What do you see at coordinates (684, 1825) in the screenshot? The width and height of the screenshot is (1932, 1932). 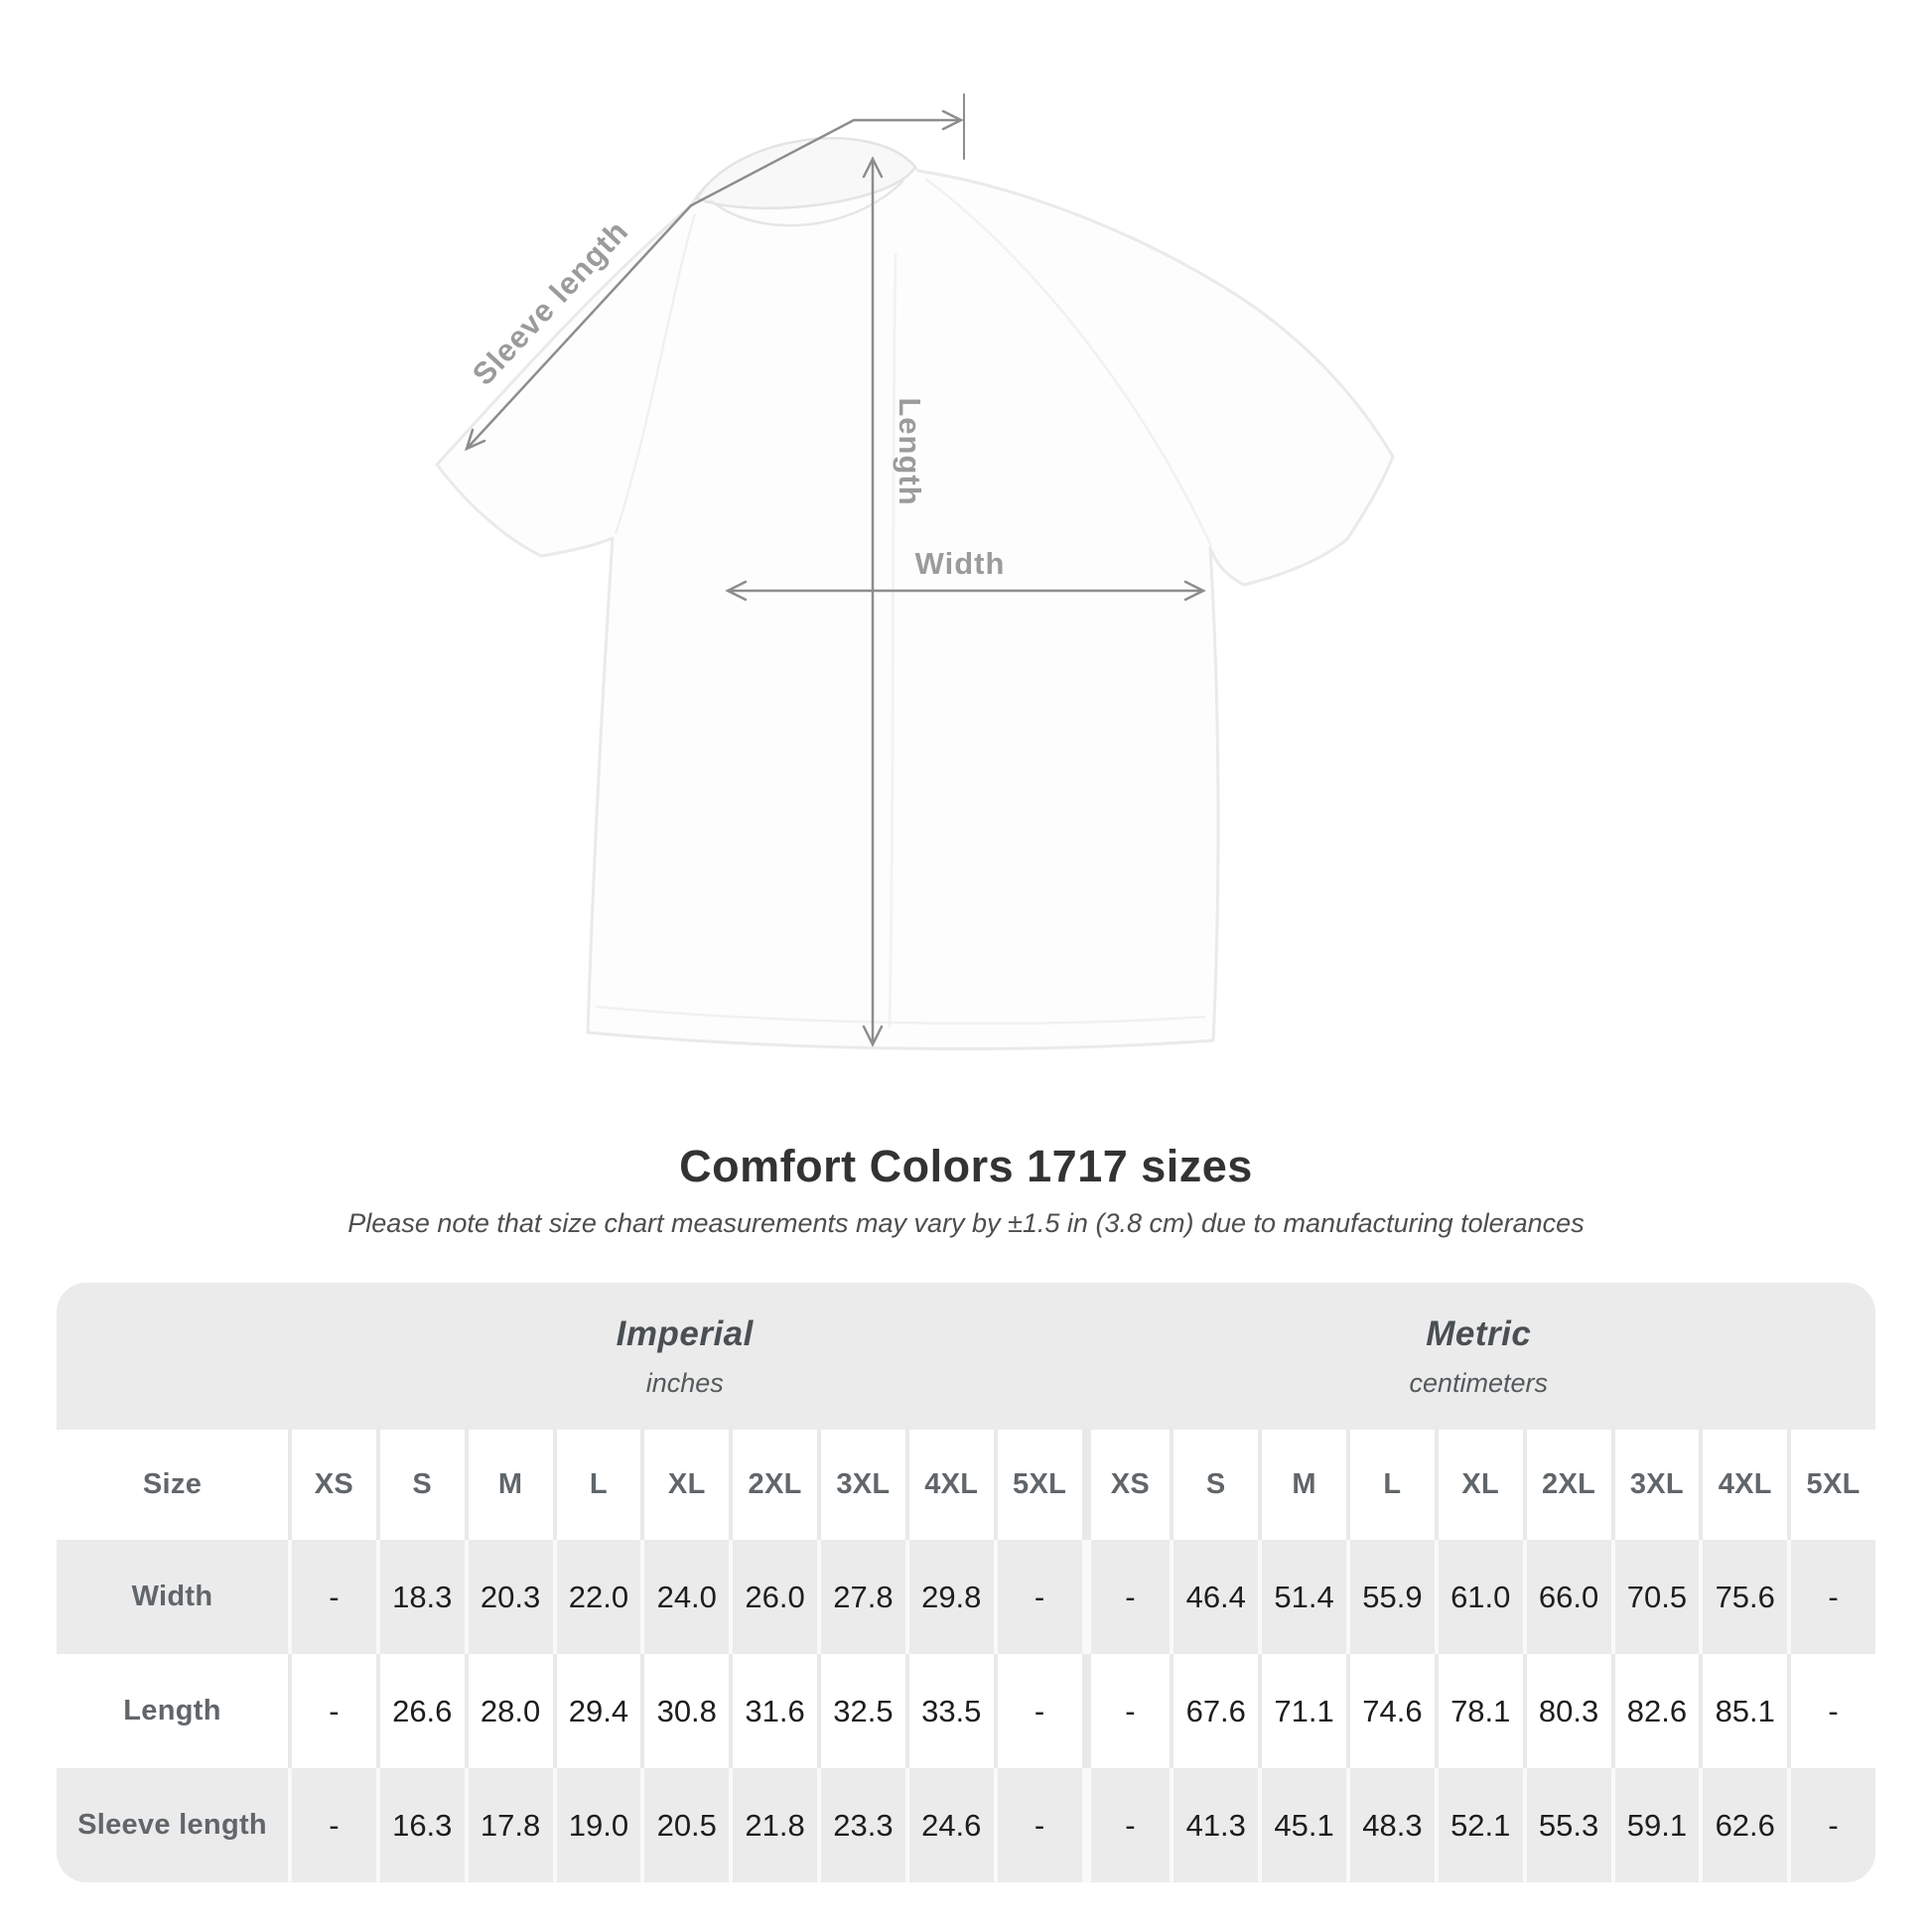 I see `size-value-cell: 20.5` at bounding box center [684, 1825].